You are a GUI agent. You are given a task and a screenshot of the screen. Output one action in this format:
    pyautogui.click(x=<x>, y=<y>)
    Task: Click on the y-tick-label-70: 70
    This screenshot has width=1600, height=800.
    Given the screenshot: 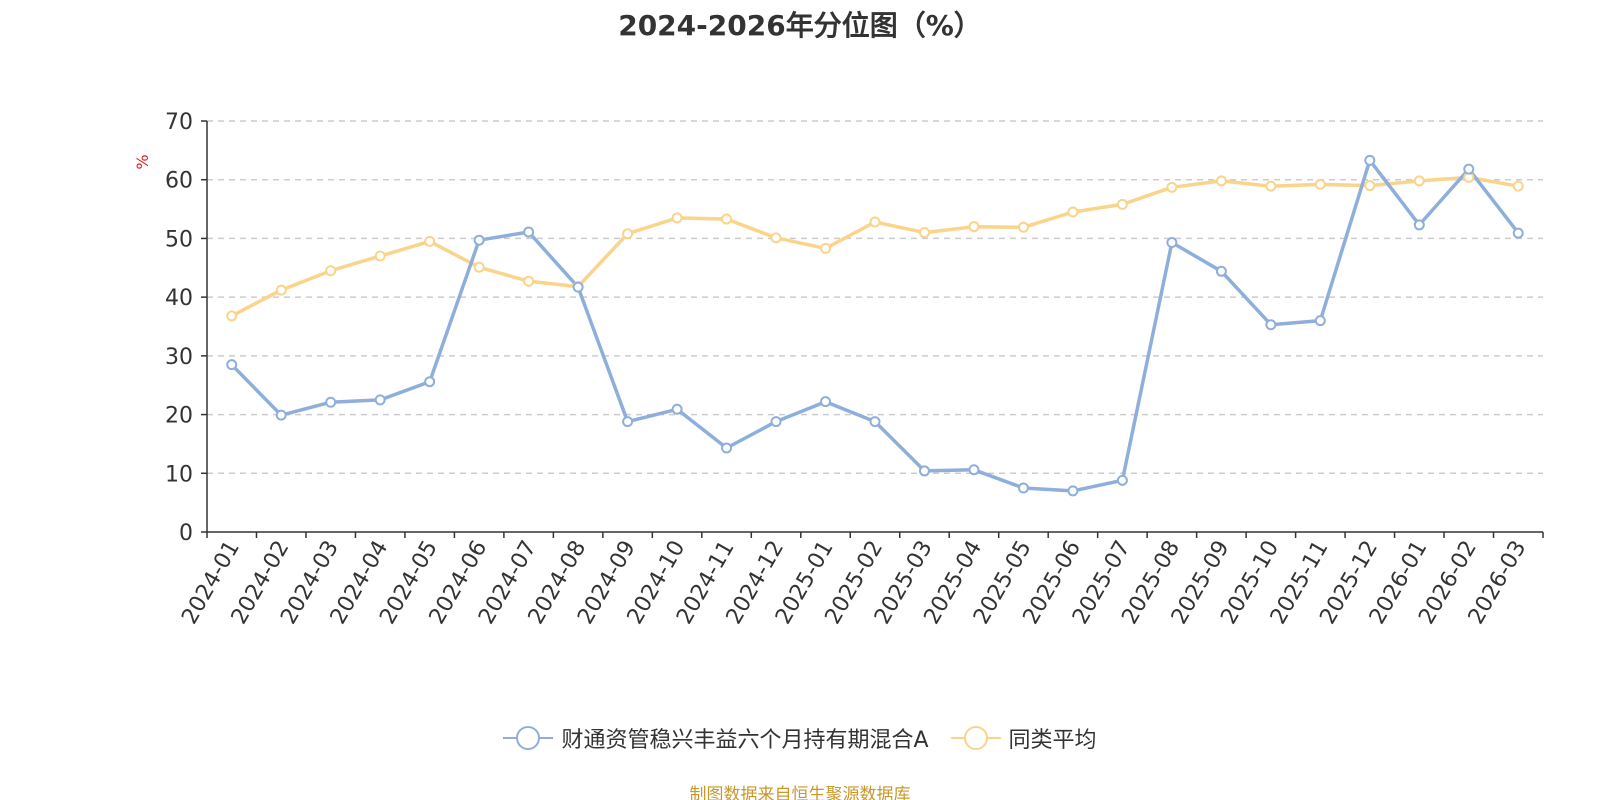 What is the action you would take?
    pyautogui.click(x=179, y=122)
    